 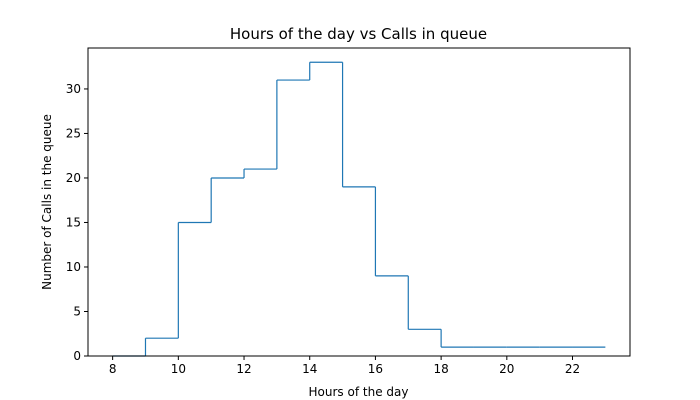 I want to click on y-tick-label: 25, so click(x=73, y=133).